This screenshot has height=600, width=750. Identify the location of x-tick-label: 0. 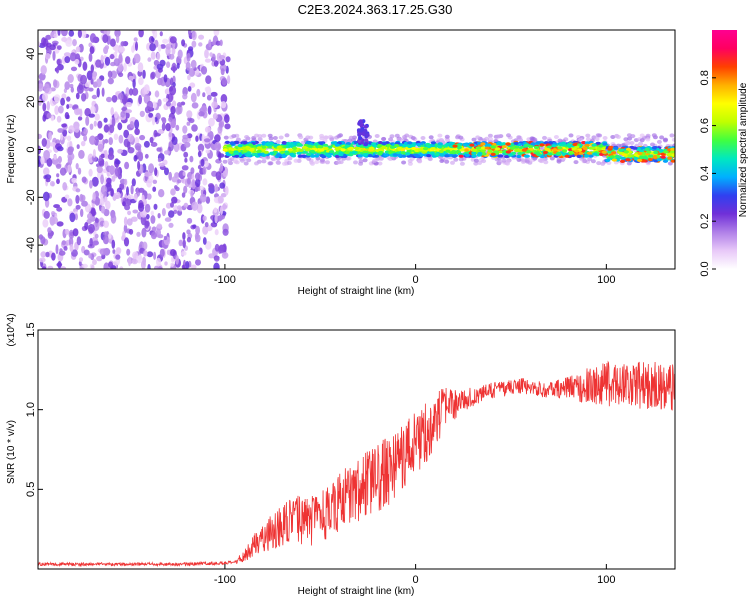
(416, 580).